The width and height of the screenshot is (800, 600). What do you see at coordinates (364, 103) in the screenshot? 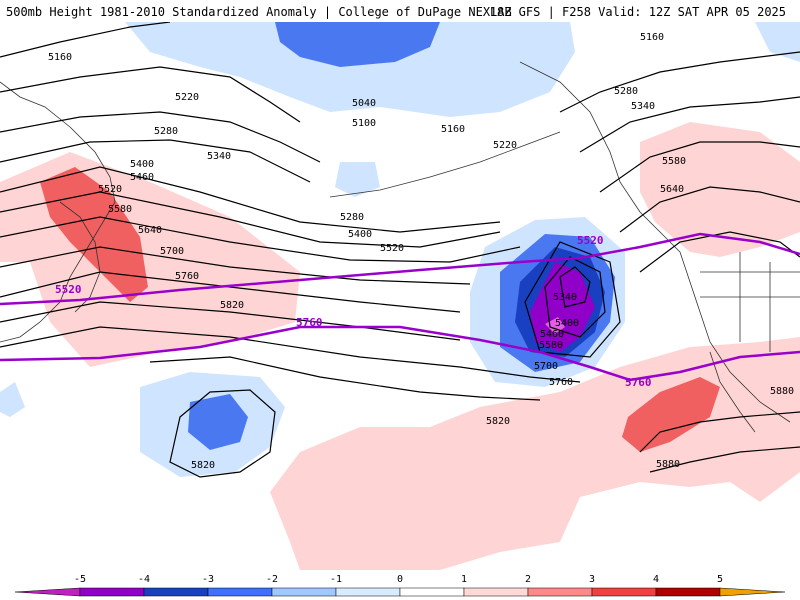
I see `contour-label: 5040` at bounding box center [364, 103].